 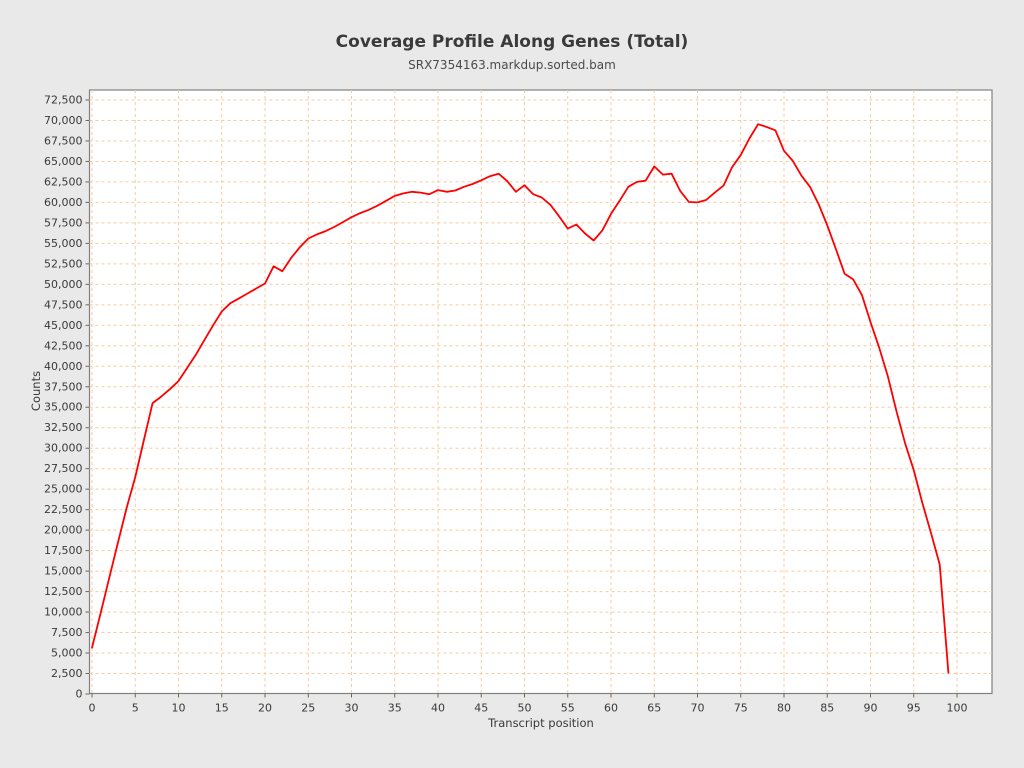 I want to click on x-tick-label: 70, so click(x=698, y=708).